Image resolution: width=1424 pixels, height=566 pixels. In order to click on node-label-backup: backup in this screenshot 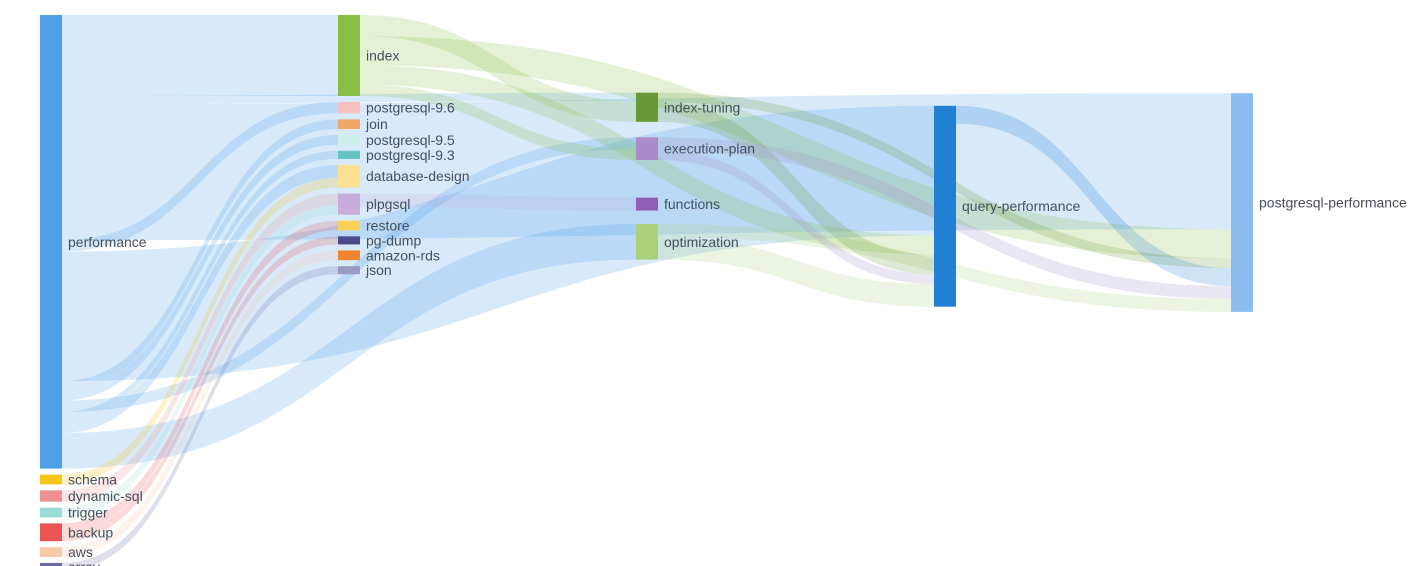, I will do `click(90, 532)`.